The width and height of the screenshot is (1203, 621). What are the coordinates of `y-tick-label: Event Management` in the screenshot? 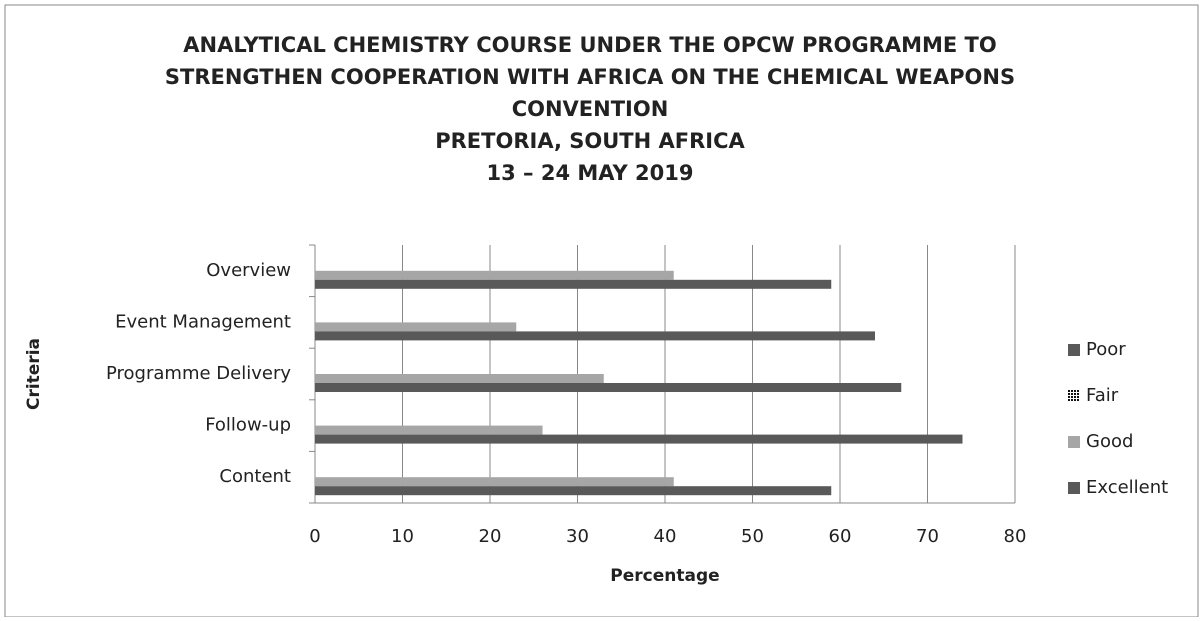 It's located at (203, 321).